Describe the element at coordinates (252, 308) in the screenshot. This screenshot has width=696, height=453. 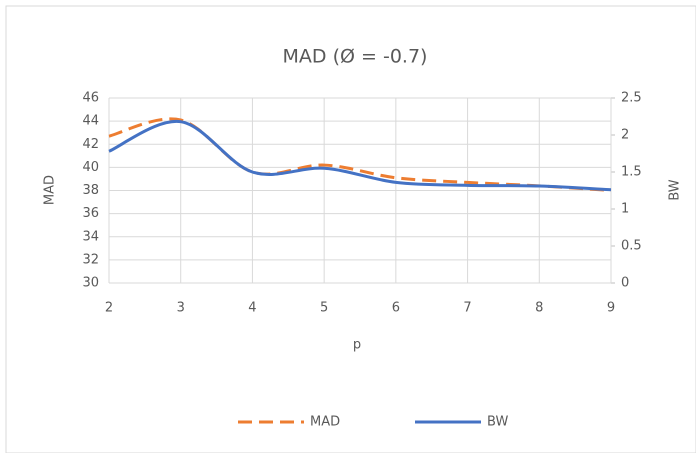
I see `x-tick-label: 4` at that location.